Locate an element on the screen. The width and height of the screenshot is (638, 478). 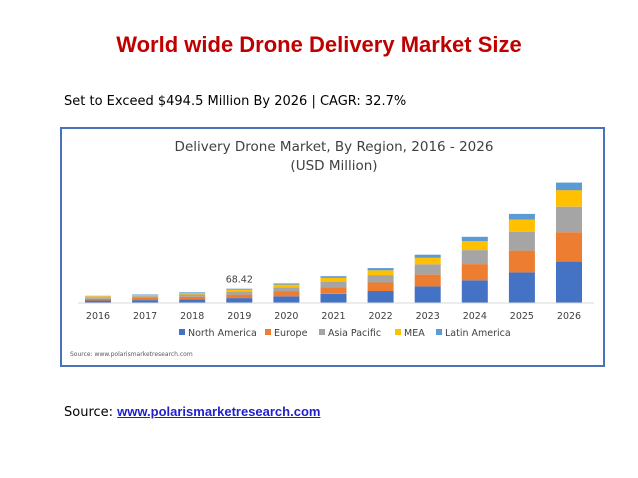
bar-segment-north-america-2018 is located at coordinates (192, 301).